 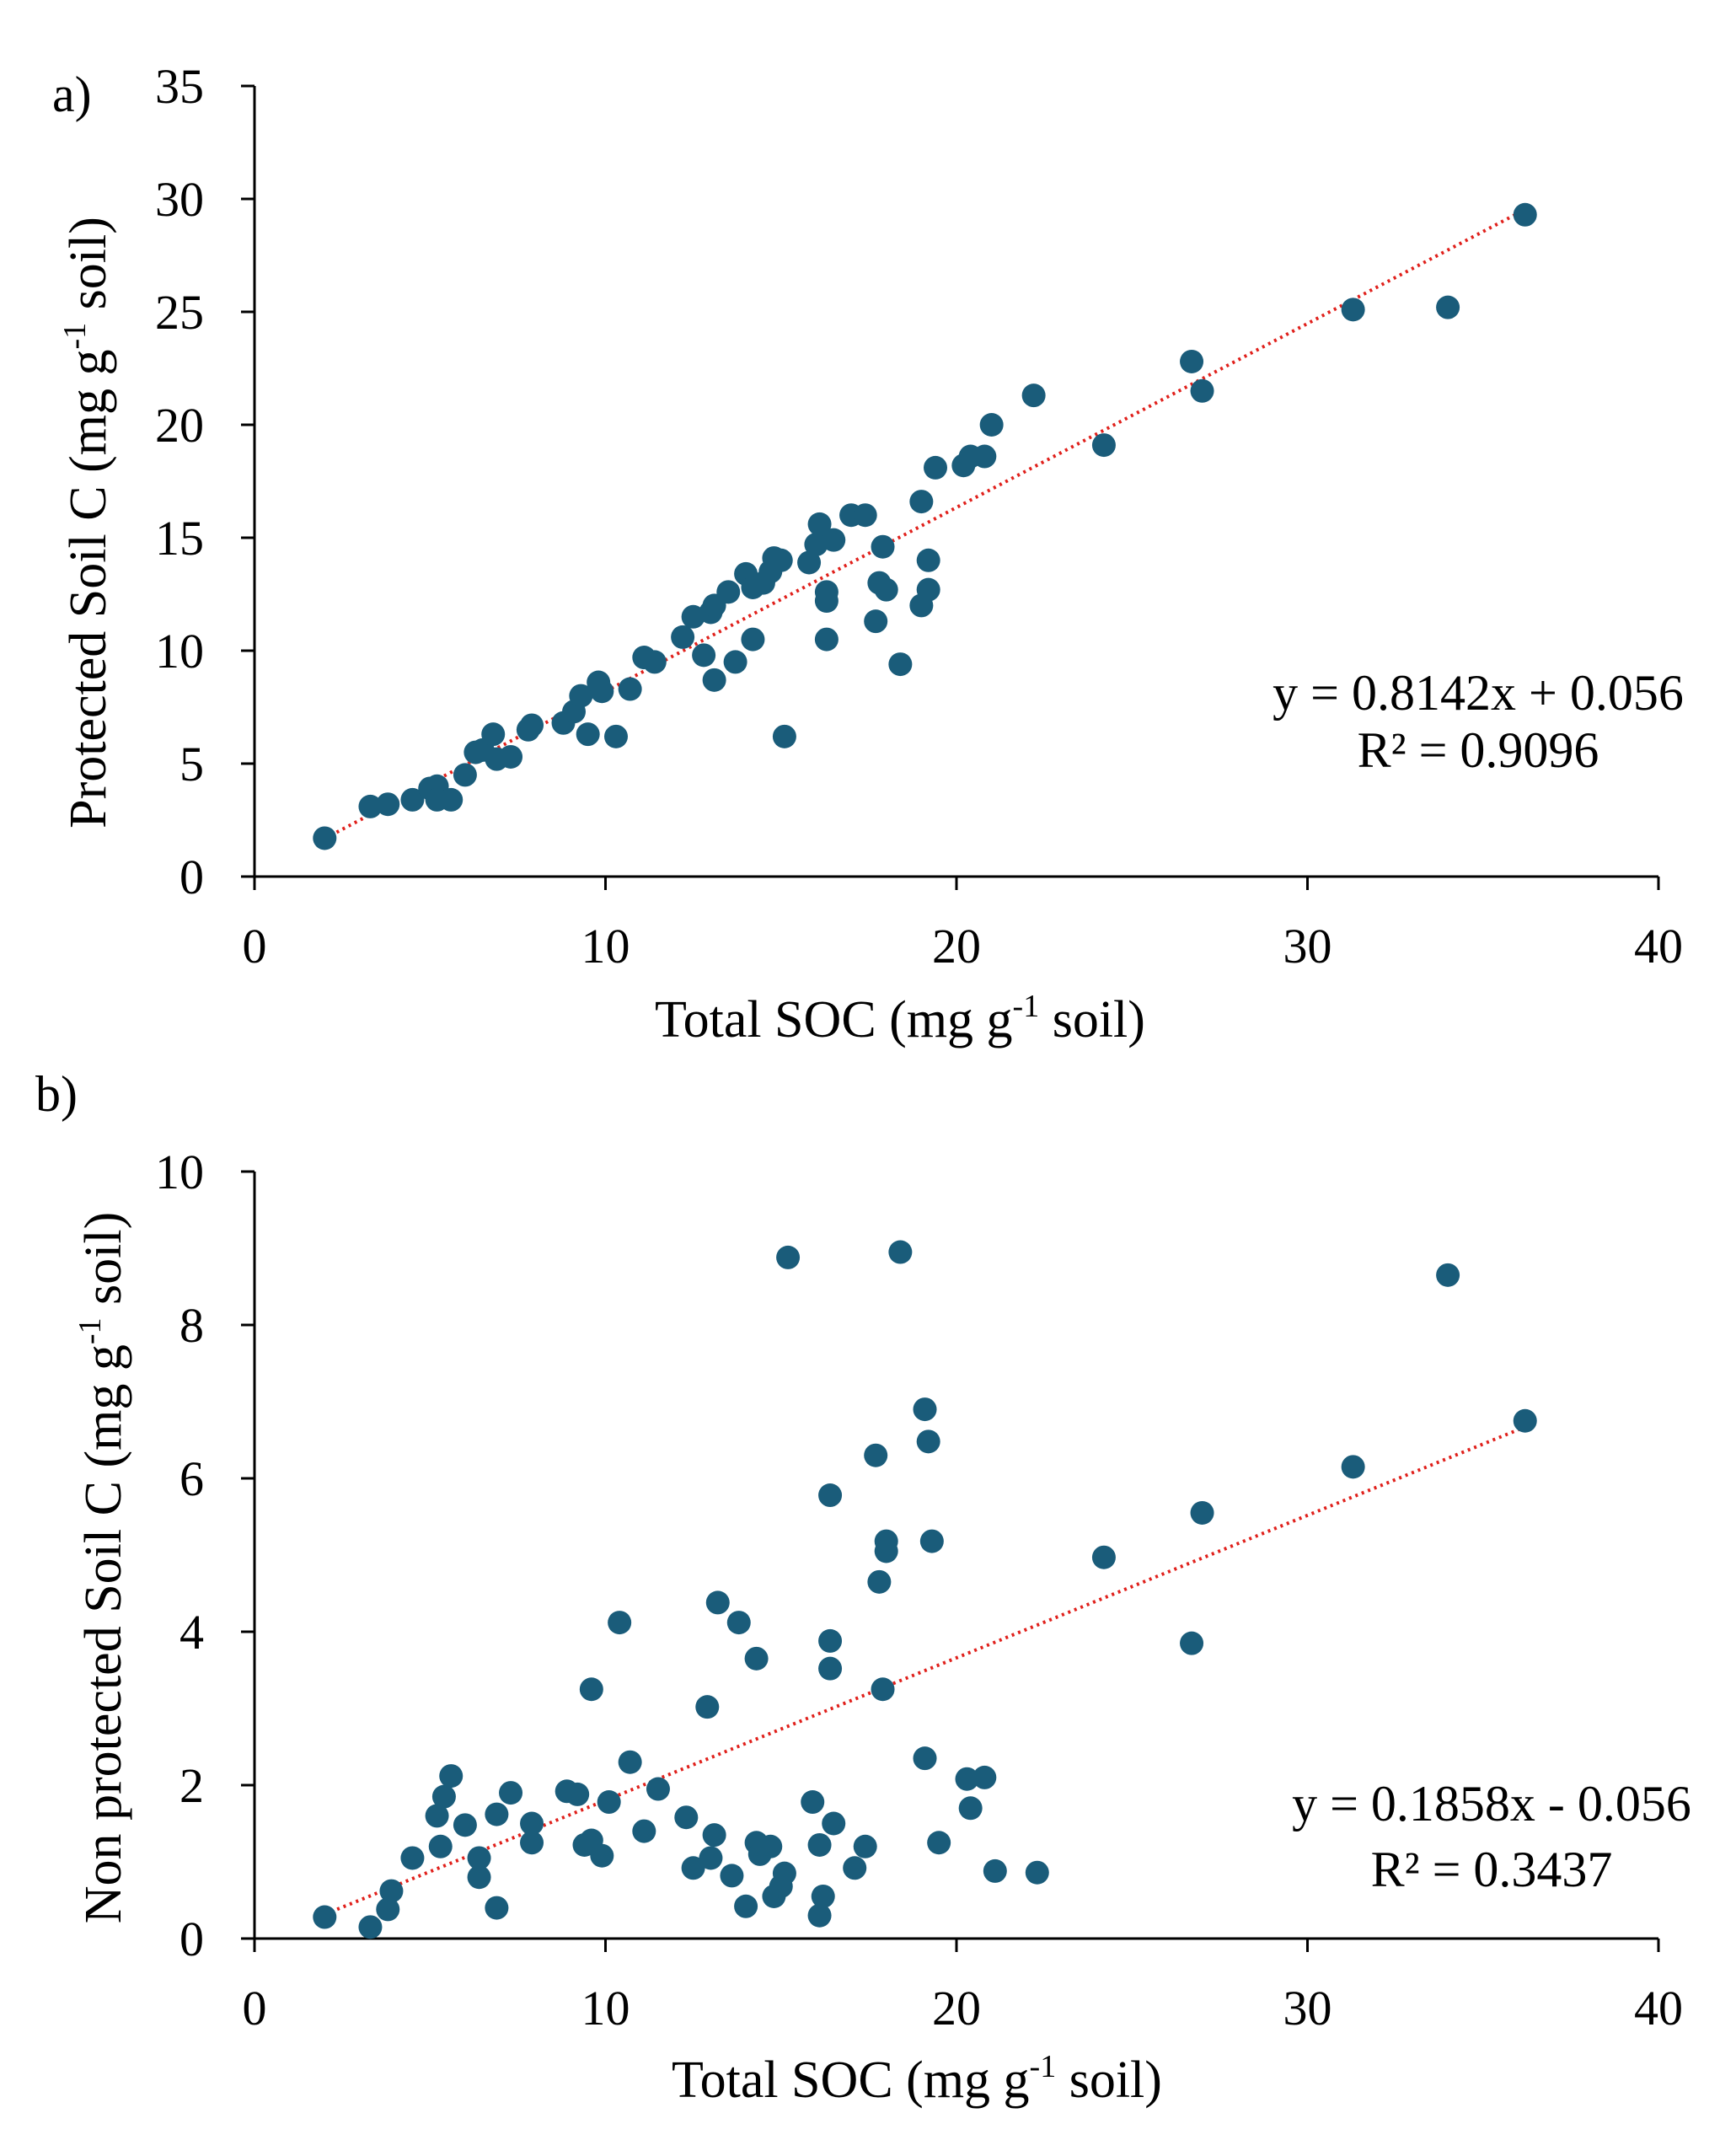 What do you see at coordinates (1307, 946) in the screenshot?
I see `x-tick-label-a: 30` at bounding box center [1307, 946].